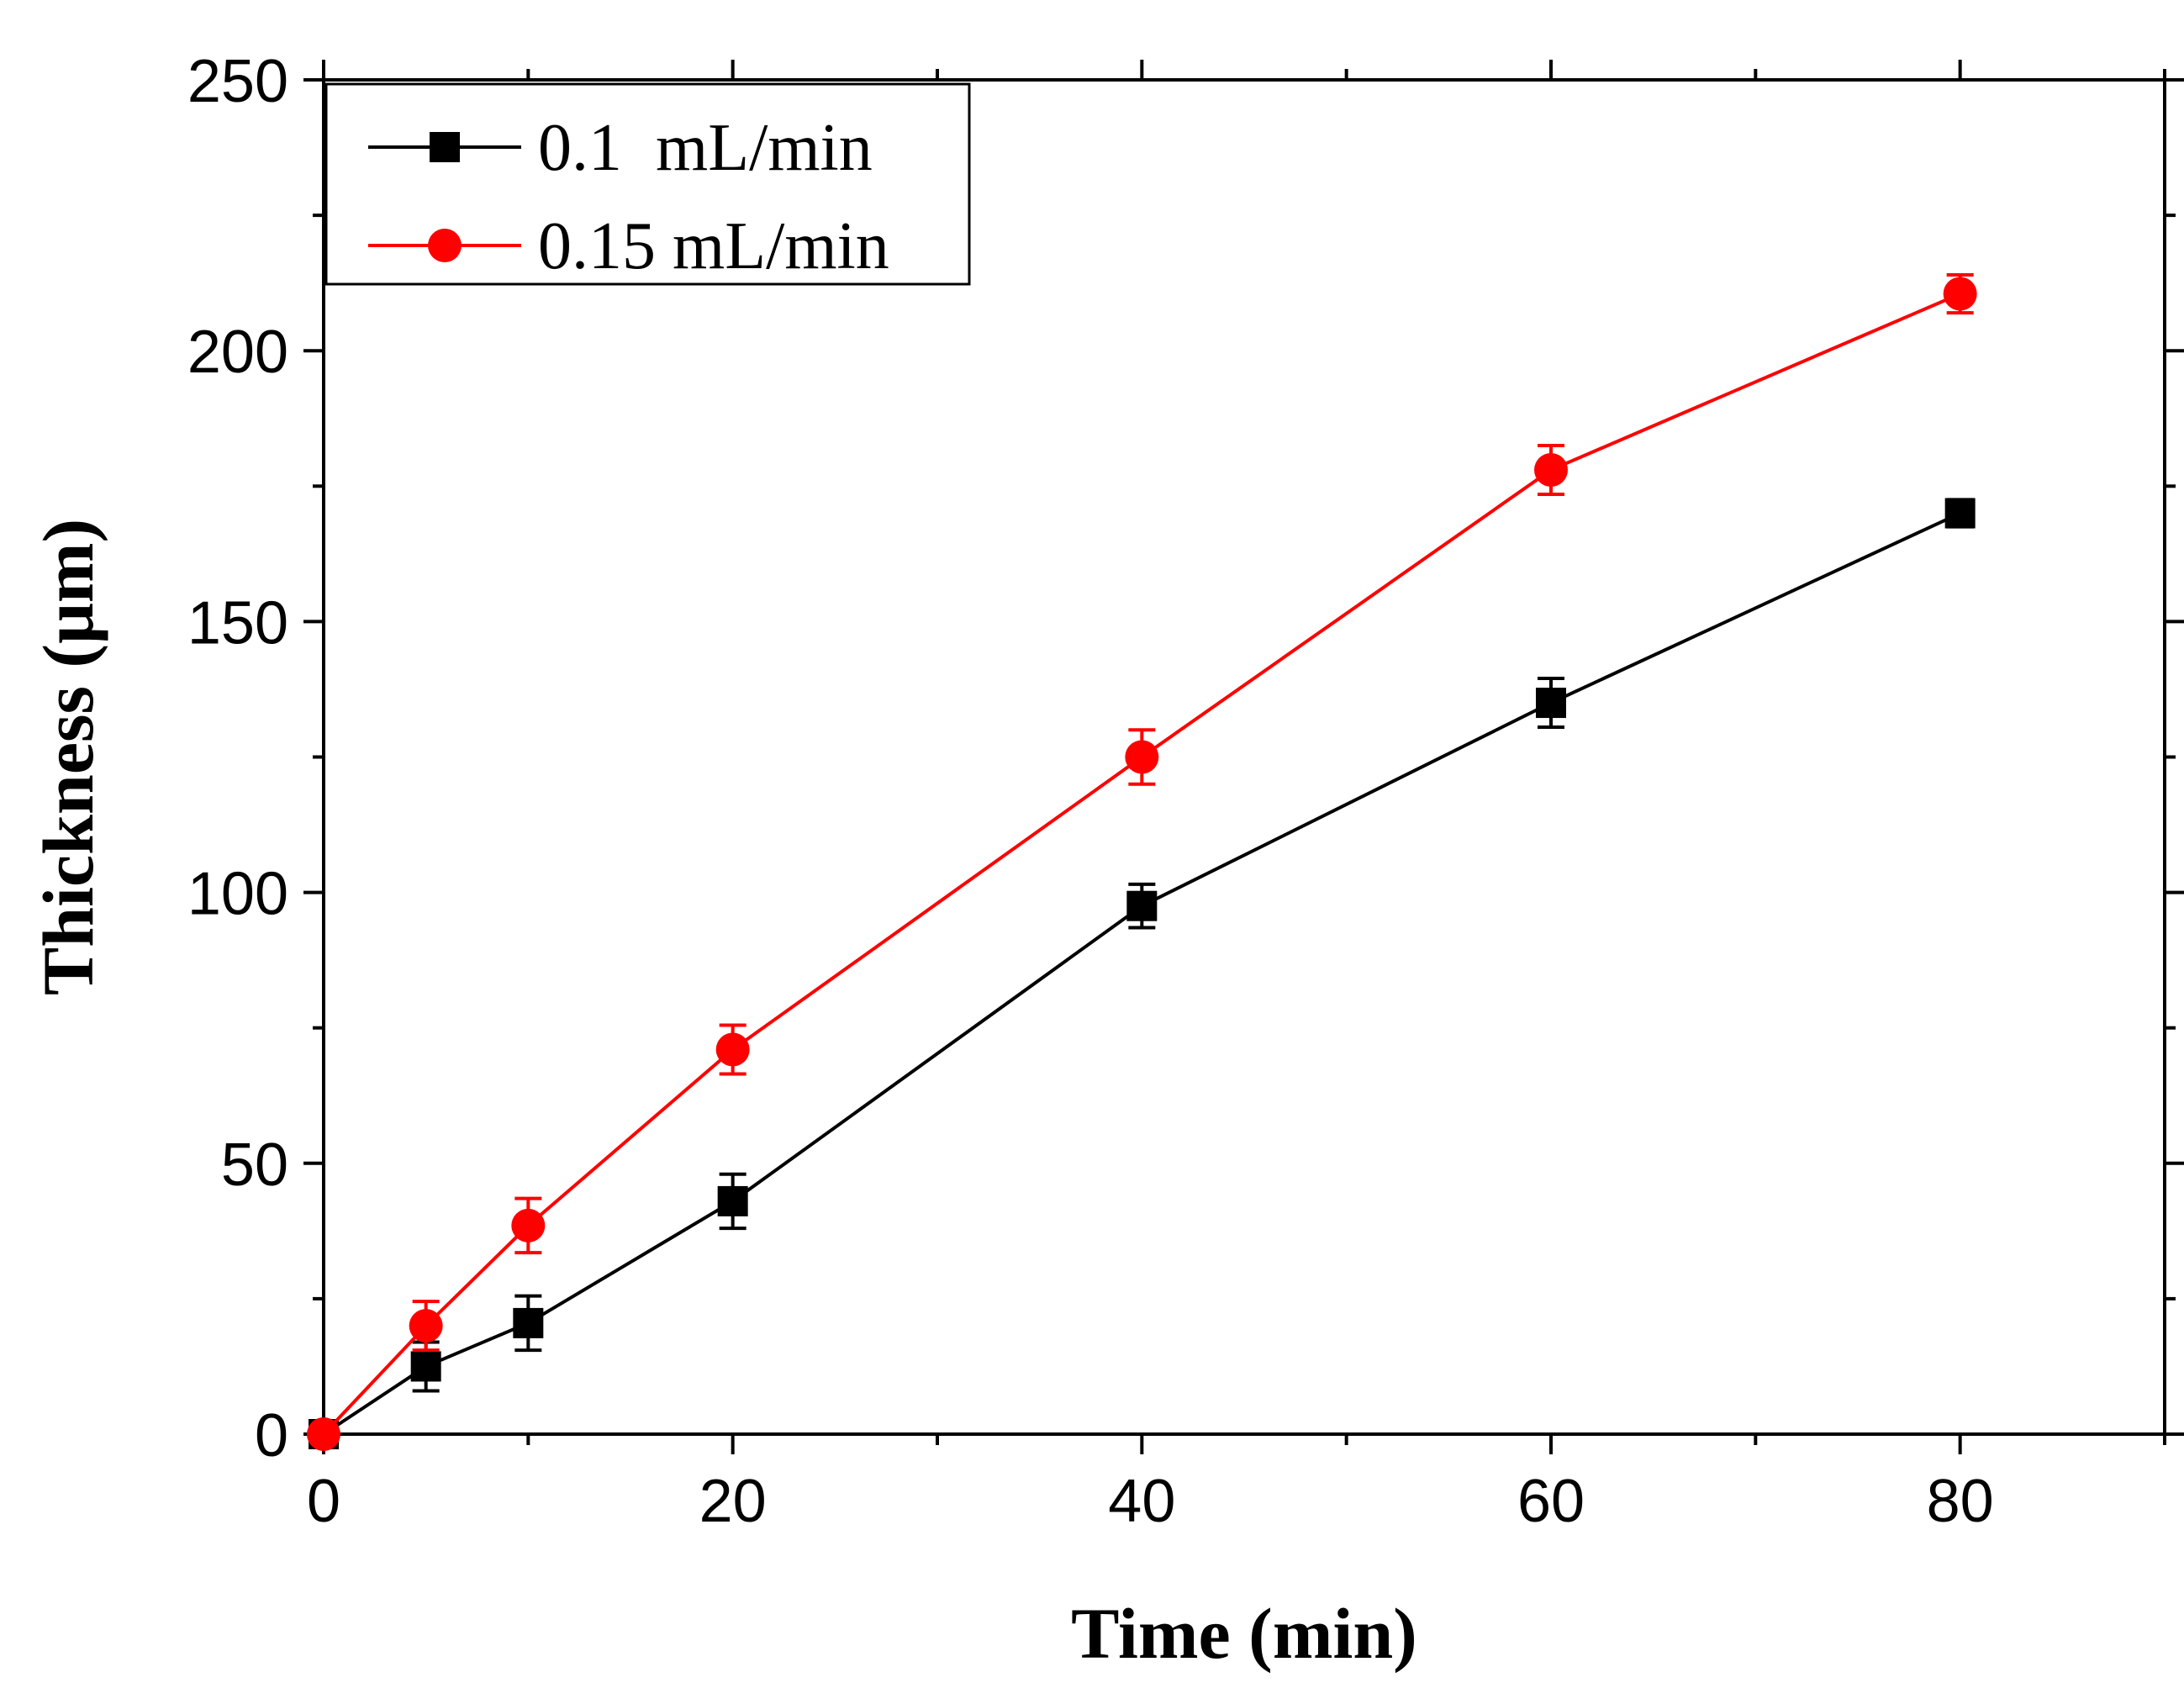 Image resolution: width=2184 pixels, height=1704 pixels. I want to click on y-axis-title: Thickness (μm), so click(68, 757).